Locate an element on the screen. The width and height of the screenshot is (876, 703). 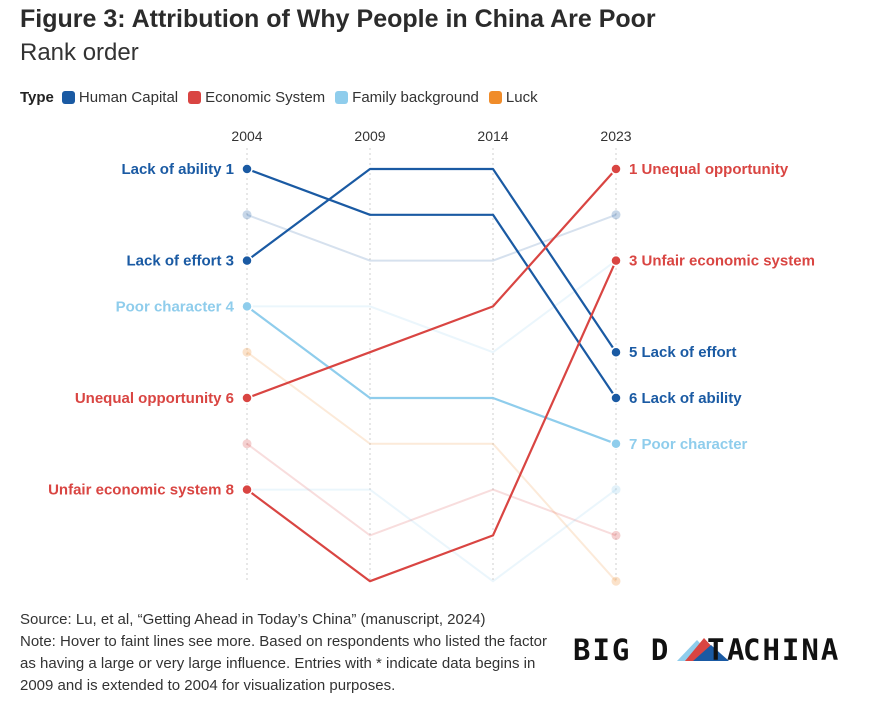
start-label-lack-of-ability: Lack of ability 1 is located at coordinates (177, 169).